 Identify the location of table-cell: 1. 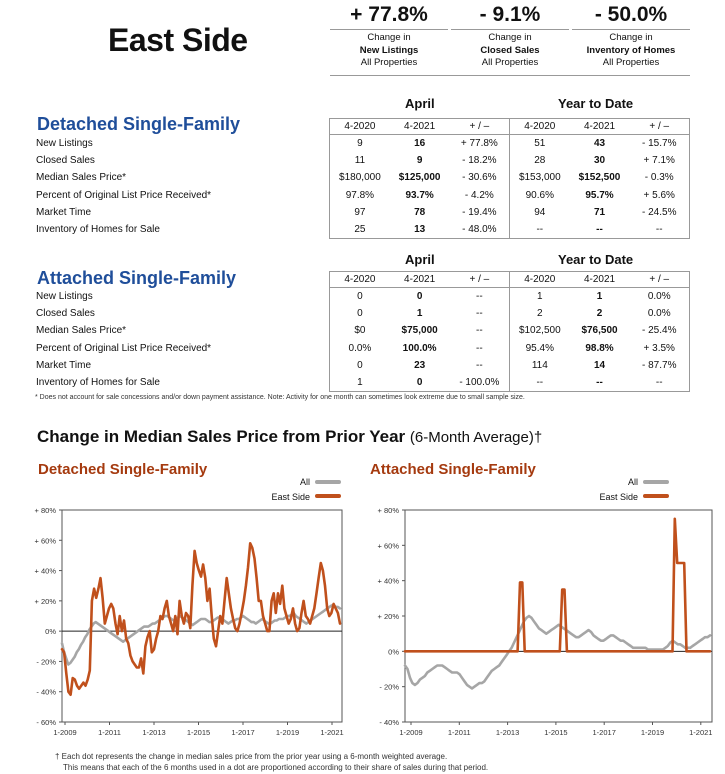
(599, 296).